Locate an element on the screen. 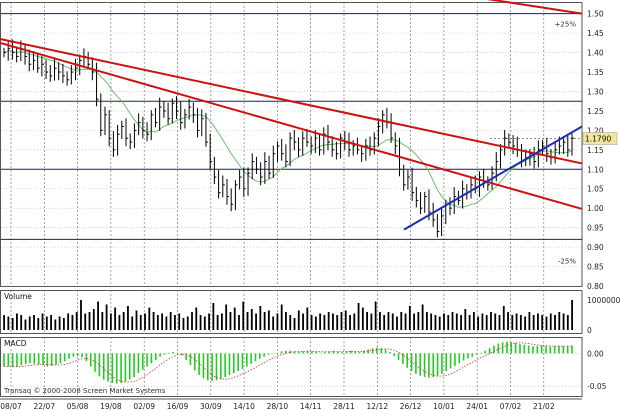 The width and height of the screenshot is (620, 410). price-y-tick-label: 1.05 is located at coordinates (595, 189).